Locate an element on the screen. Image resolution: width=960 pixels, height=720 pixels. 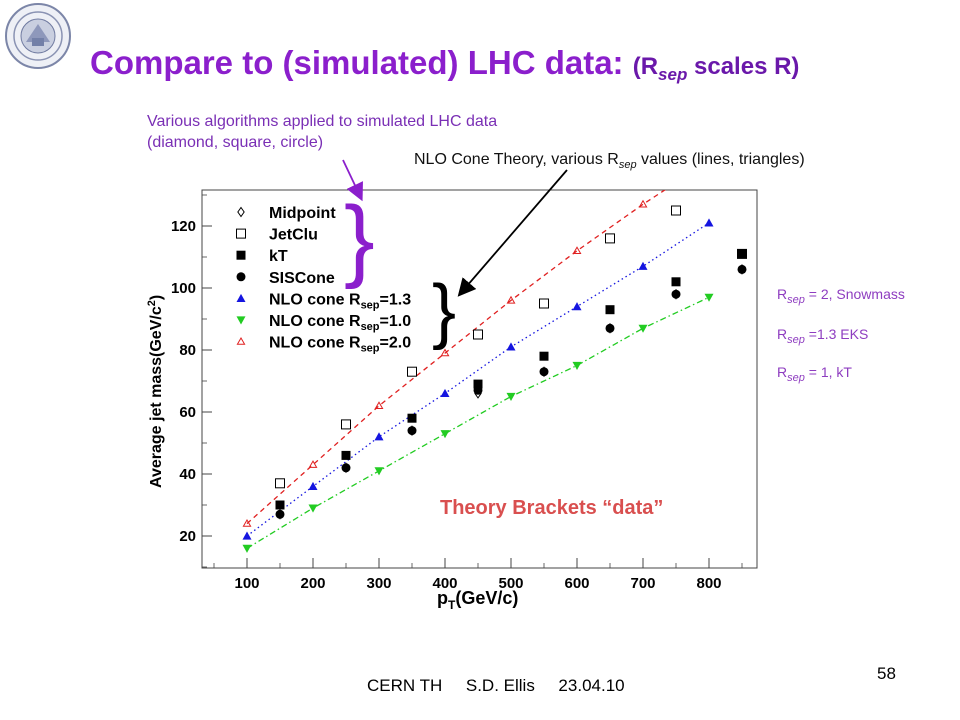
rsep-label-2: Rsep = 2, Snowmass is located at coordinates (841, 296).